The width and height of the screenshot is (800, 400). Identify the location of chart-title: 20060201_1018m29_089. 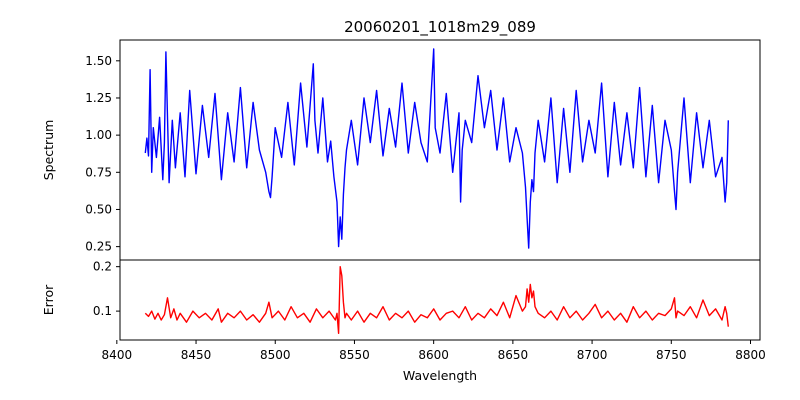
(440, 27).